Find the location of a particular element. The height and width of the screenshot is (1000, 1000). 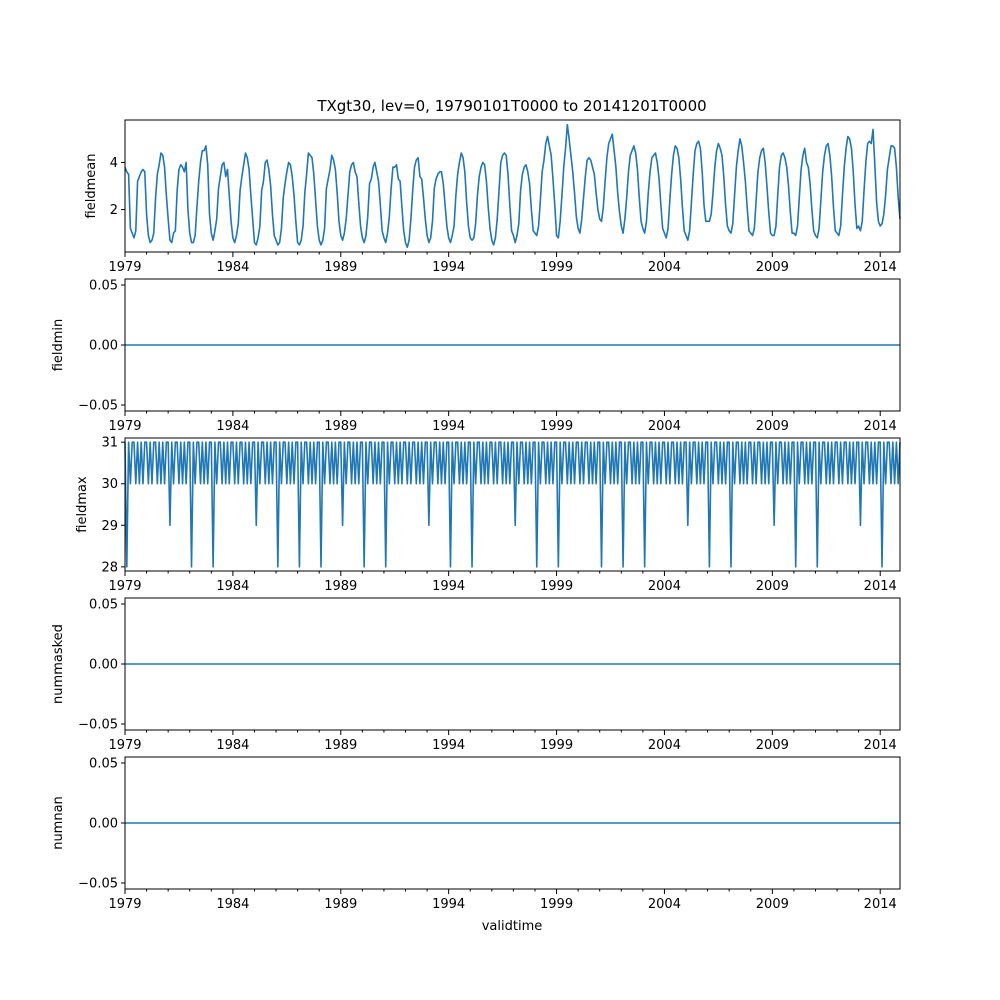

y-tick-label: 30 is located at coordinates (109, 484).